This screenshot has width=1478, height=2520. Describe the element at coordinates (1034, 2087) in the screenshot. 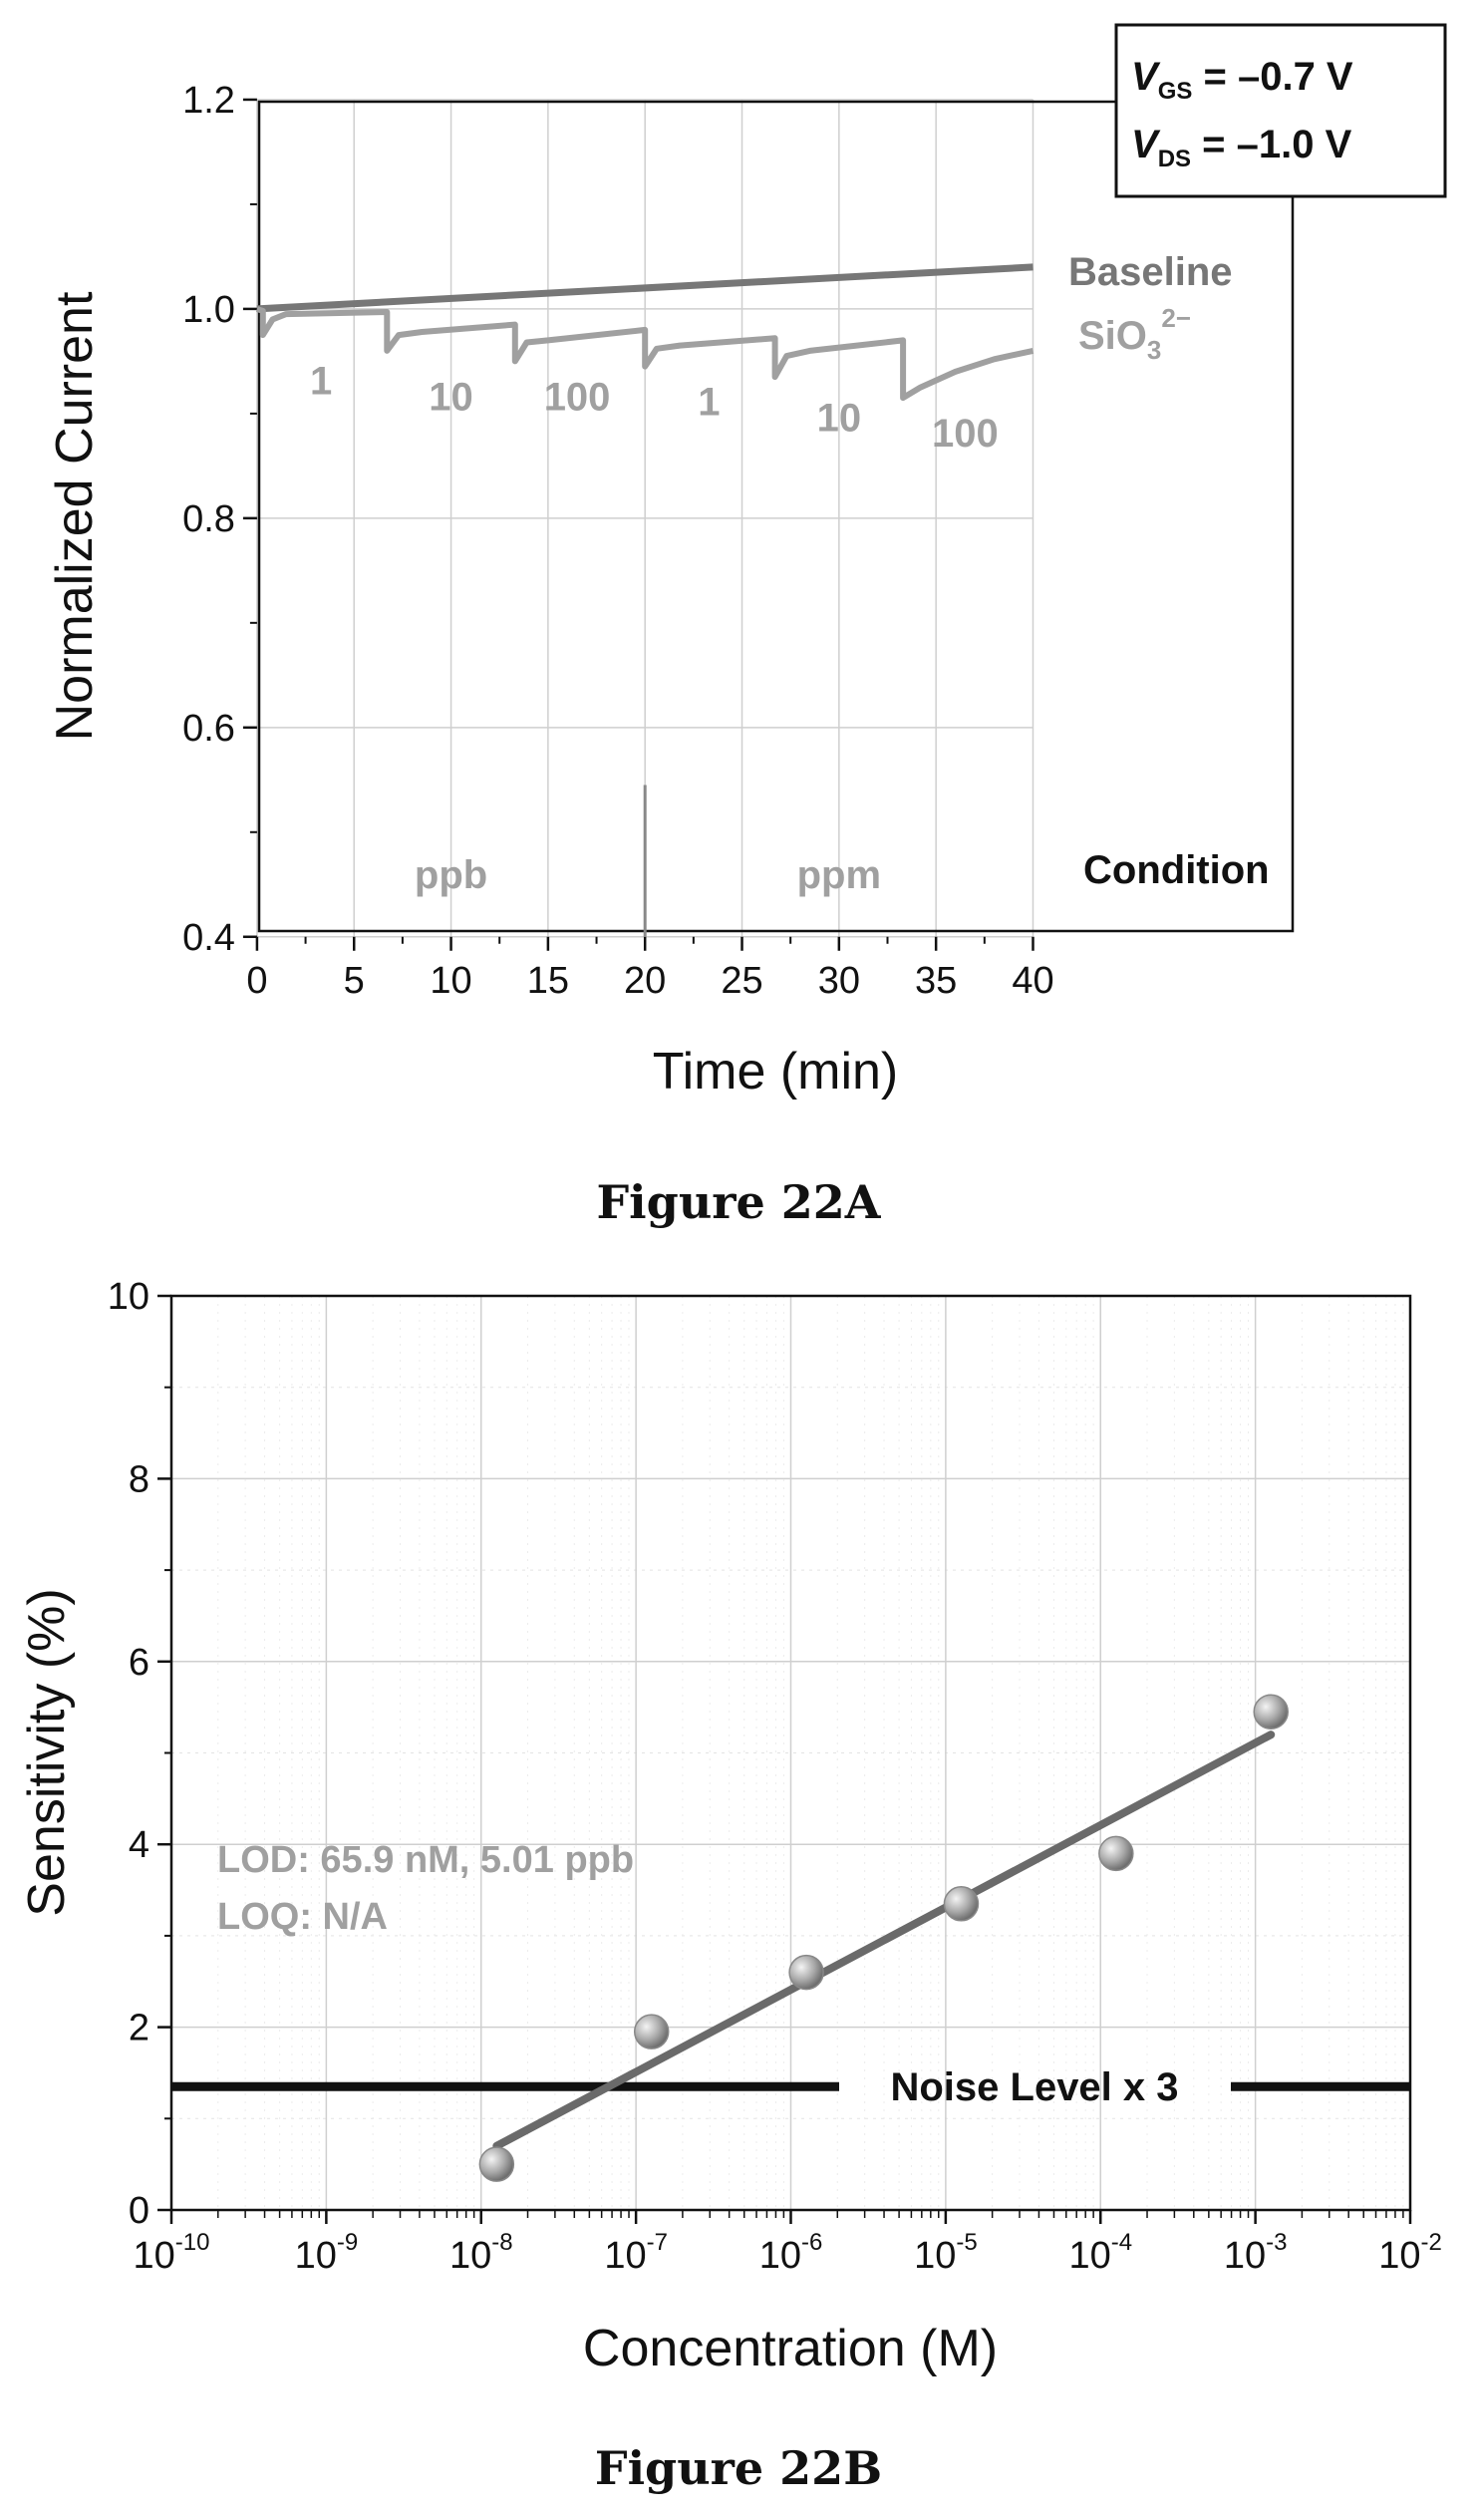

I see `noise-level-label: Noise Level x 3` at that location.